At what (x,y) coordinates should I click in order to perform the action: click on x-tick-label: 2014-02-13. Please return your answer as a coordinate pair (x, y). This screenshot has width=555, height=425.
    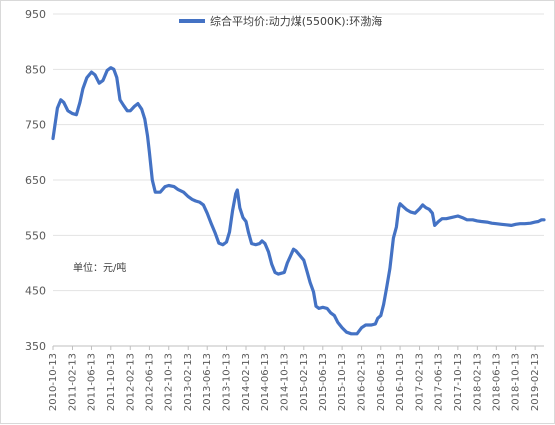
    Looking at the image, I should click on (246, 382).